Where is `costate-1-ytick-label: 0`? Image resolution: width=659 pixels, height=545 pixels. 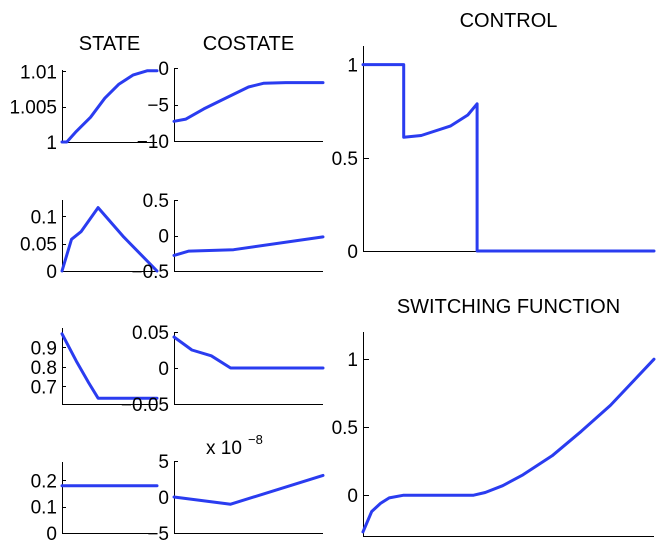 costate-1-ytick-label: 0 is located at coordinates (163, 69).